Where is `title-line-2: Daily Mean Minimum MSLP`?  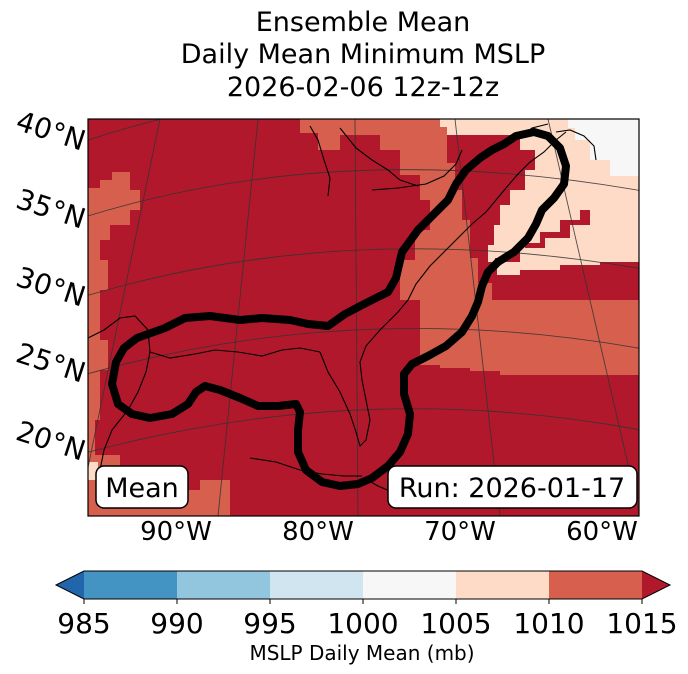 title-line-2: Daily Mean Minimum MSLP is located at coordinates (363, 54).